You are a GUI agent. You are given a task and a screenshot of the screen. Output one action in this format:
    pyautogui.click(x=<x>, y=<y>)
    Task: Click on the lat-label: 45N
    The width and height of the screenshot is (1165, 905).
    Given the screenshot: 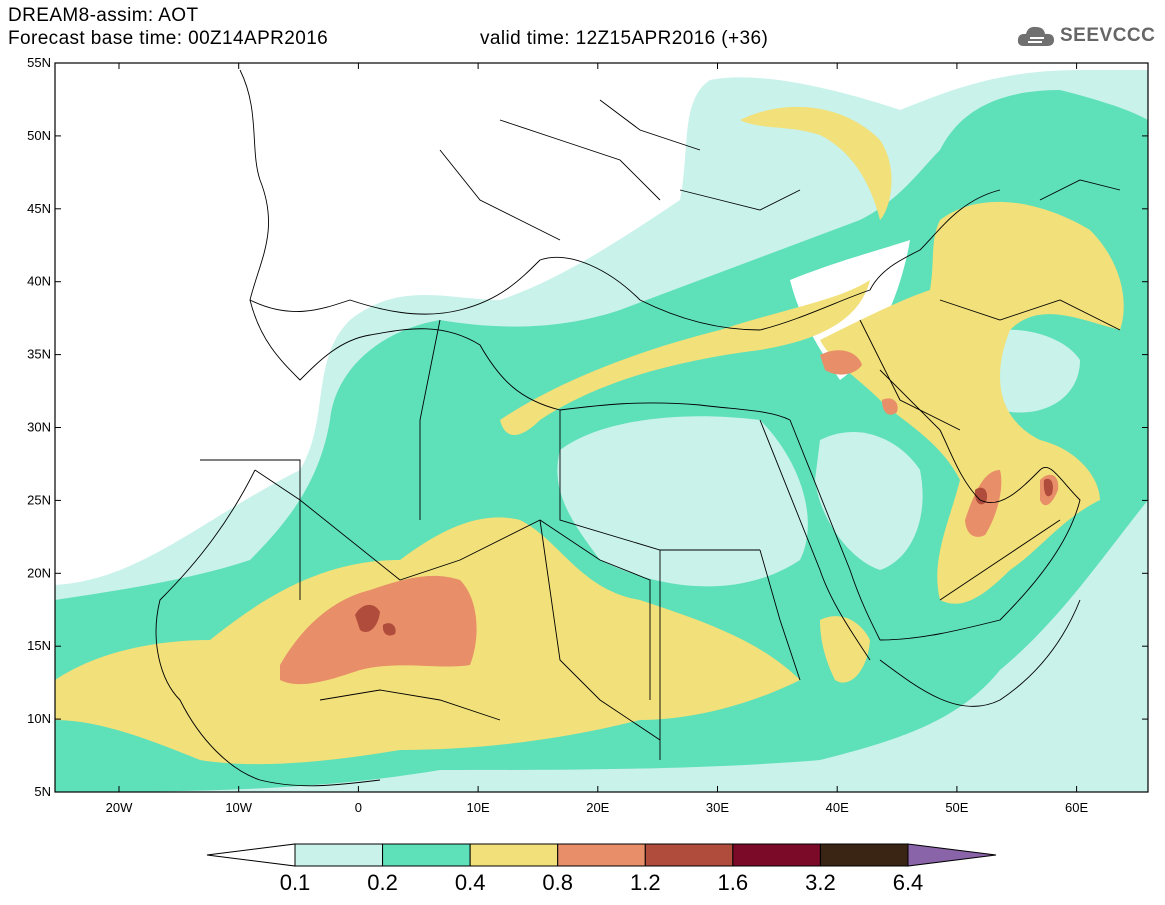 What is the action you would take?
    pyautogui.click(x=39, y=208)
    